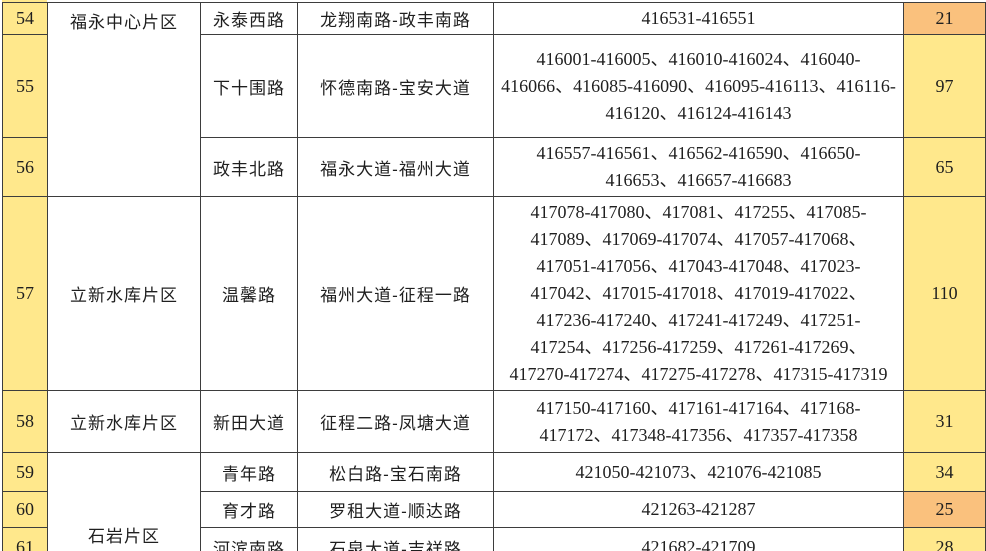 The image size is (986, 551). I want to click on road-cell: 育才路, so click(249, 509).